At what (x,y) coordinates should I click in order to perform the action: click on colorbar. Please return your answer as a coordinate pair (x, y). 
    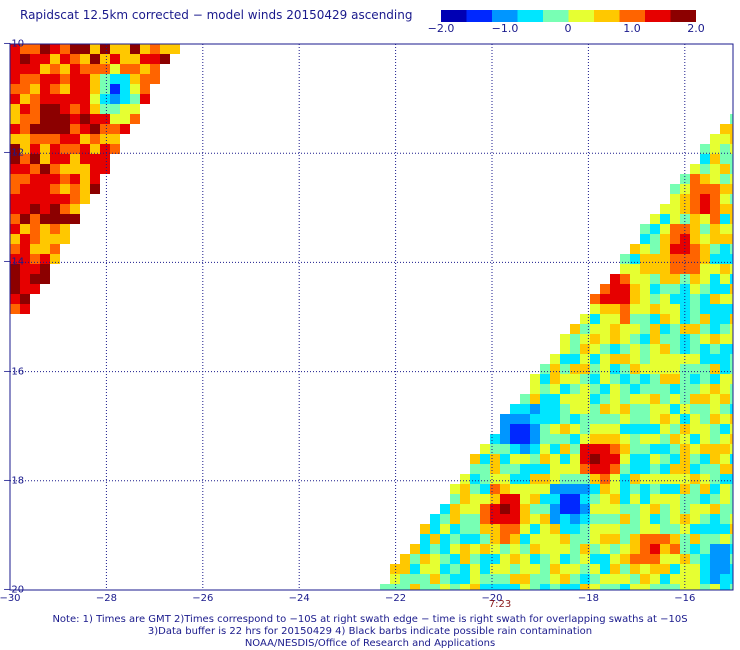
    Looking at the image, I should click on (568, 16).